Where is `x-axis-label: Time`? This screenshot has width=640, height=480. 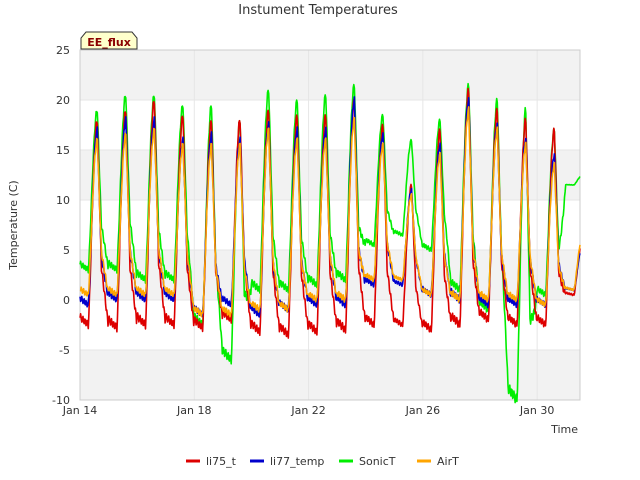 x-axis-label: Time is located at coordinates (564, 429).